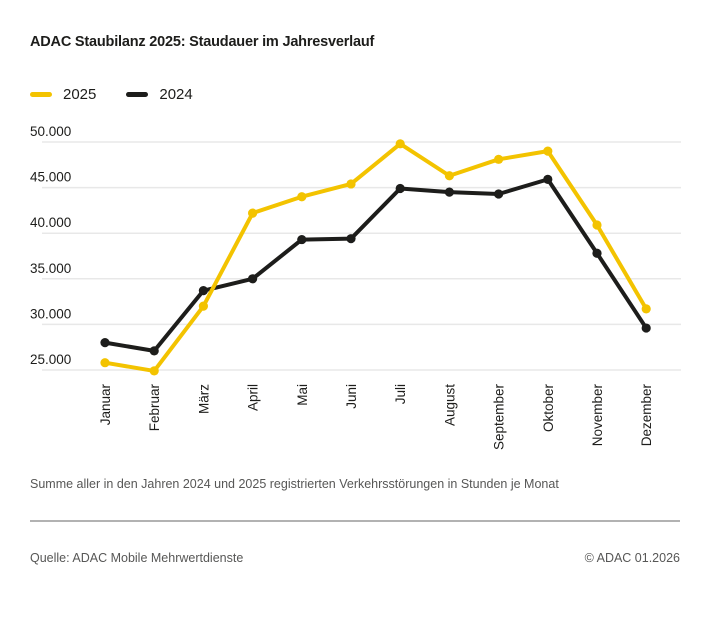 This screenshot has height=625, width=710. I want to click on copyright-text: © ADAC 01.2026, so click(632, 558).